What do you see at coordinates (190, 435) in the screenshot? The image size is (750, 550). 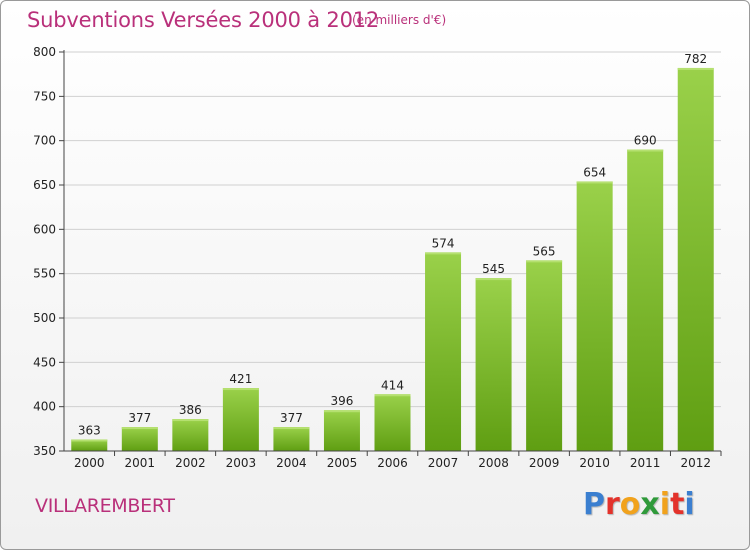 I see `bar-2002` at bounding box center [190, 435].